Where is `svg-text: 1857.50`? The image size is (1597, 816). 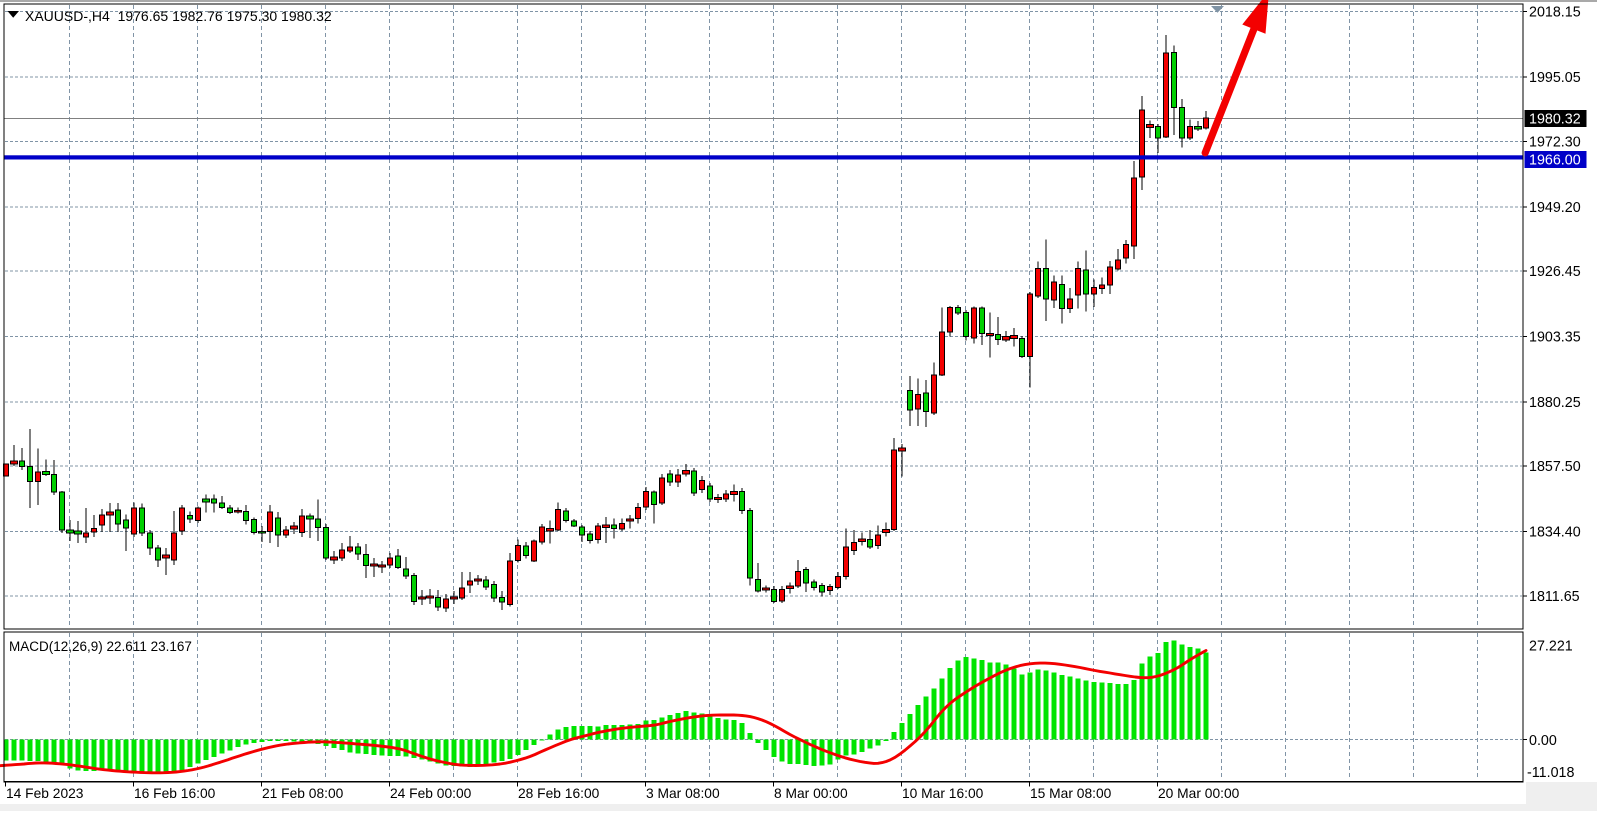 svg-text: 1857.50 is located at coordinates (1555, 467).